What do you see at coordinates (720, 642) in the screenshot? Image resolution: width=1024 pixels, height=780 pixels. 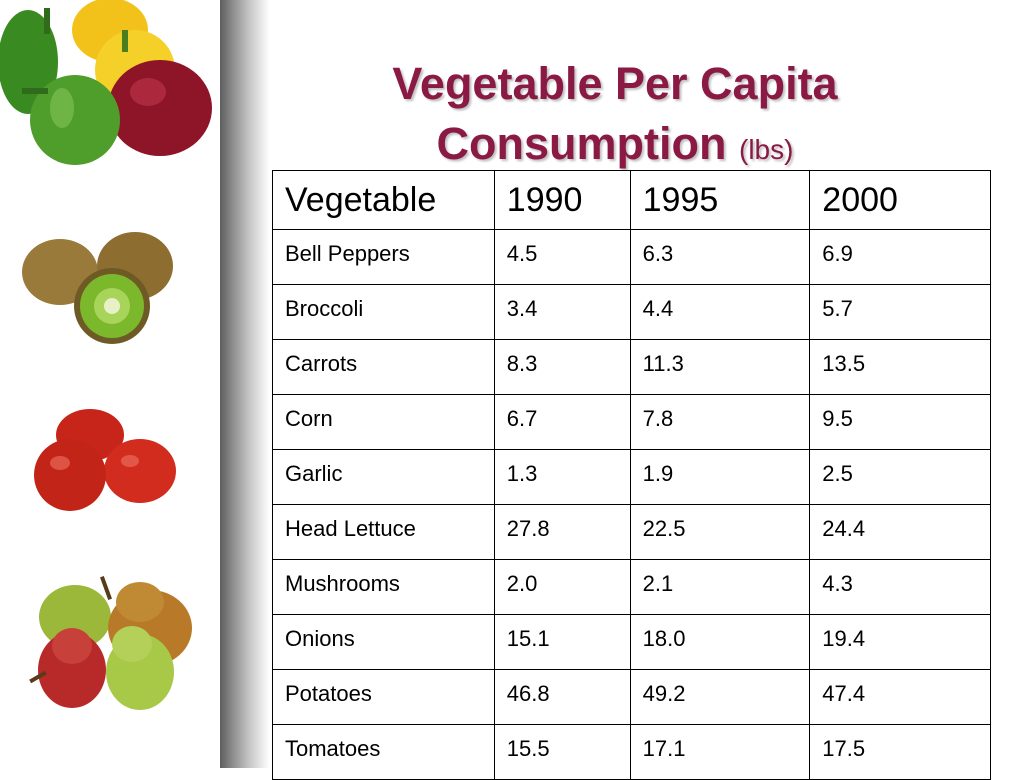 I see `value-1995-cell: 18.0` at bounding box center [720, 642].